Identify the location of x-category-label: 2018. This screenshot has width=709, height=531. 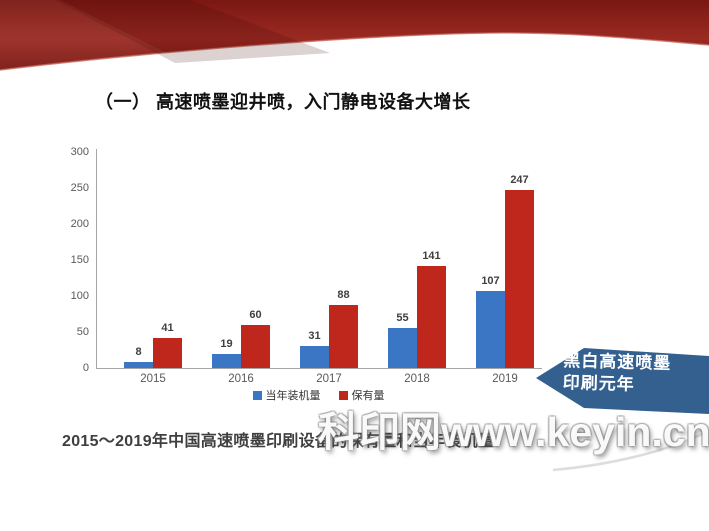
(417, 379).